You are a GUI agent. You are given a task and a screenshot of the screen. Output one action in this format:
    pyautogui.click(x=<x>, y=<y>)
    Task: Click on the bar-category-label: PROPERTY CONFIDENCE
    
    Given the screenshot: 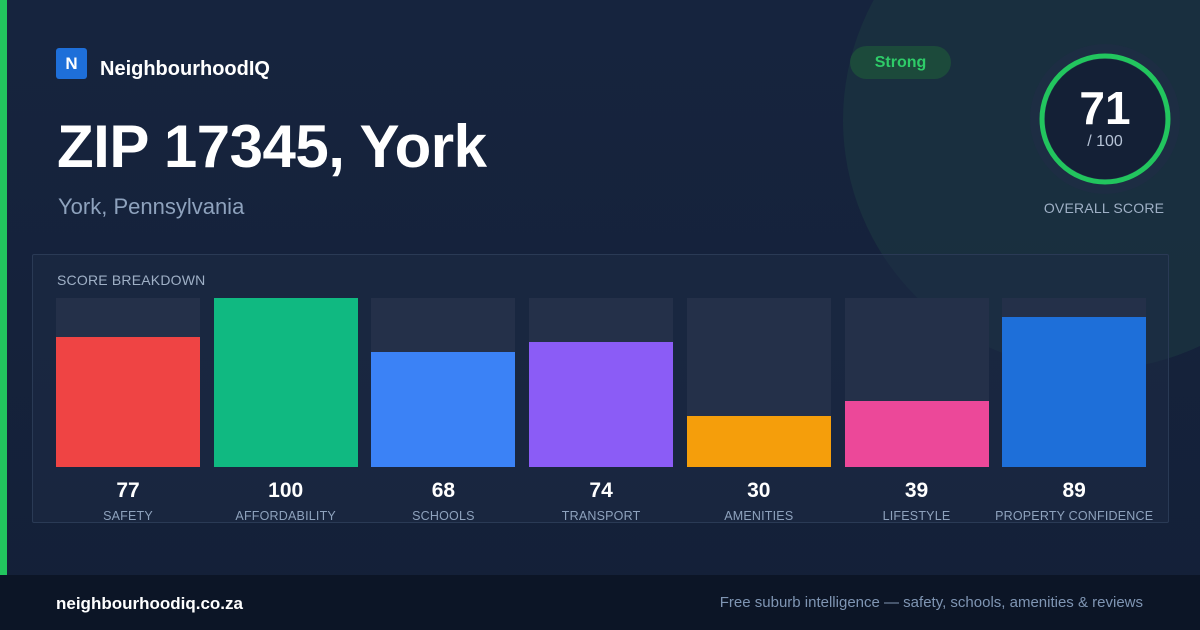 What is the action you would take?
    pyautogui.click(x=1074, y=516)
    